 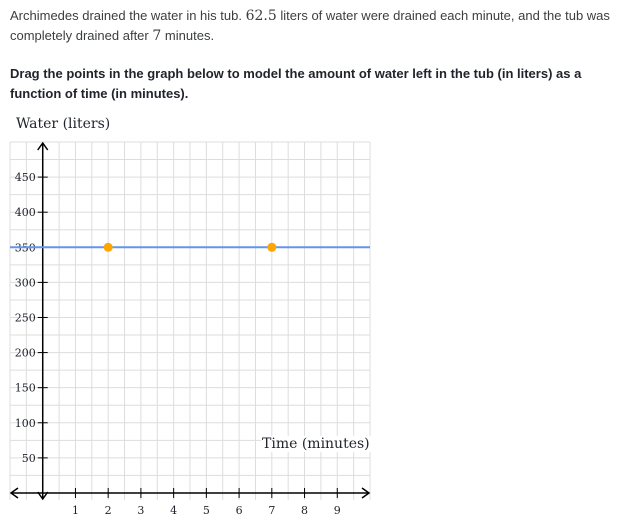 What do you see at coordinates (271, 510) in the screenshot?
I see `x-tick-label: 7` at bounding box center [271, 510].